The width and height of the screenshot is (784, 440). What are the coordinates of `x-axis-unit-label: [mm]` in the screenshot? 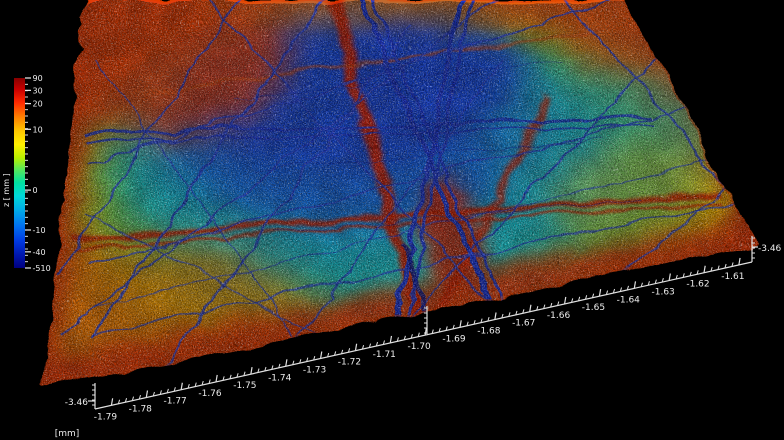 It's located at (67, 434).